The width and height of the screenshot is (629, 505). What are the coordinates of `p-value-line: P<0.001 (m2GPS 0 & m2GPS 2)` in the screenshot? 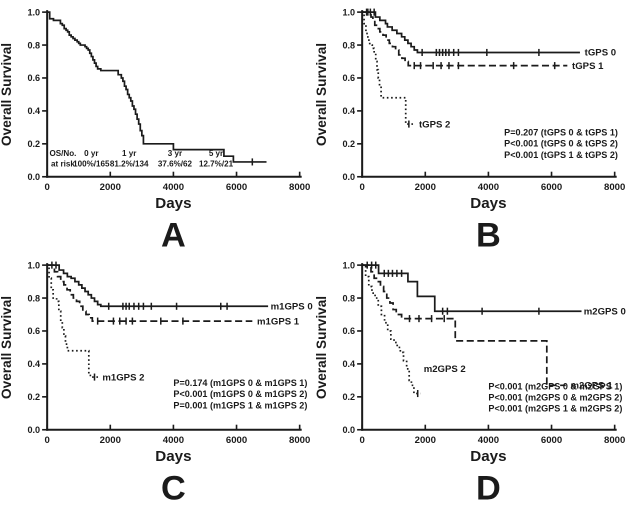 It's located at (555, 397).